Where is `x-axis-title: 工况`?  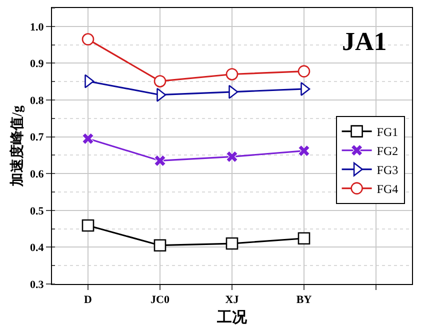 x-axis-title: 工况 is located at coordinates (232, 317).